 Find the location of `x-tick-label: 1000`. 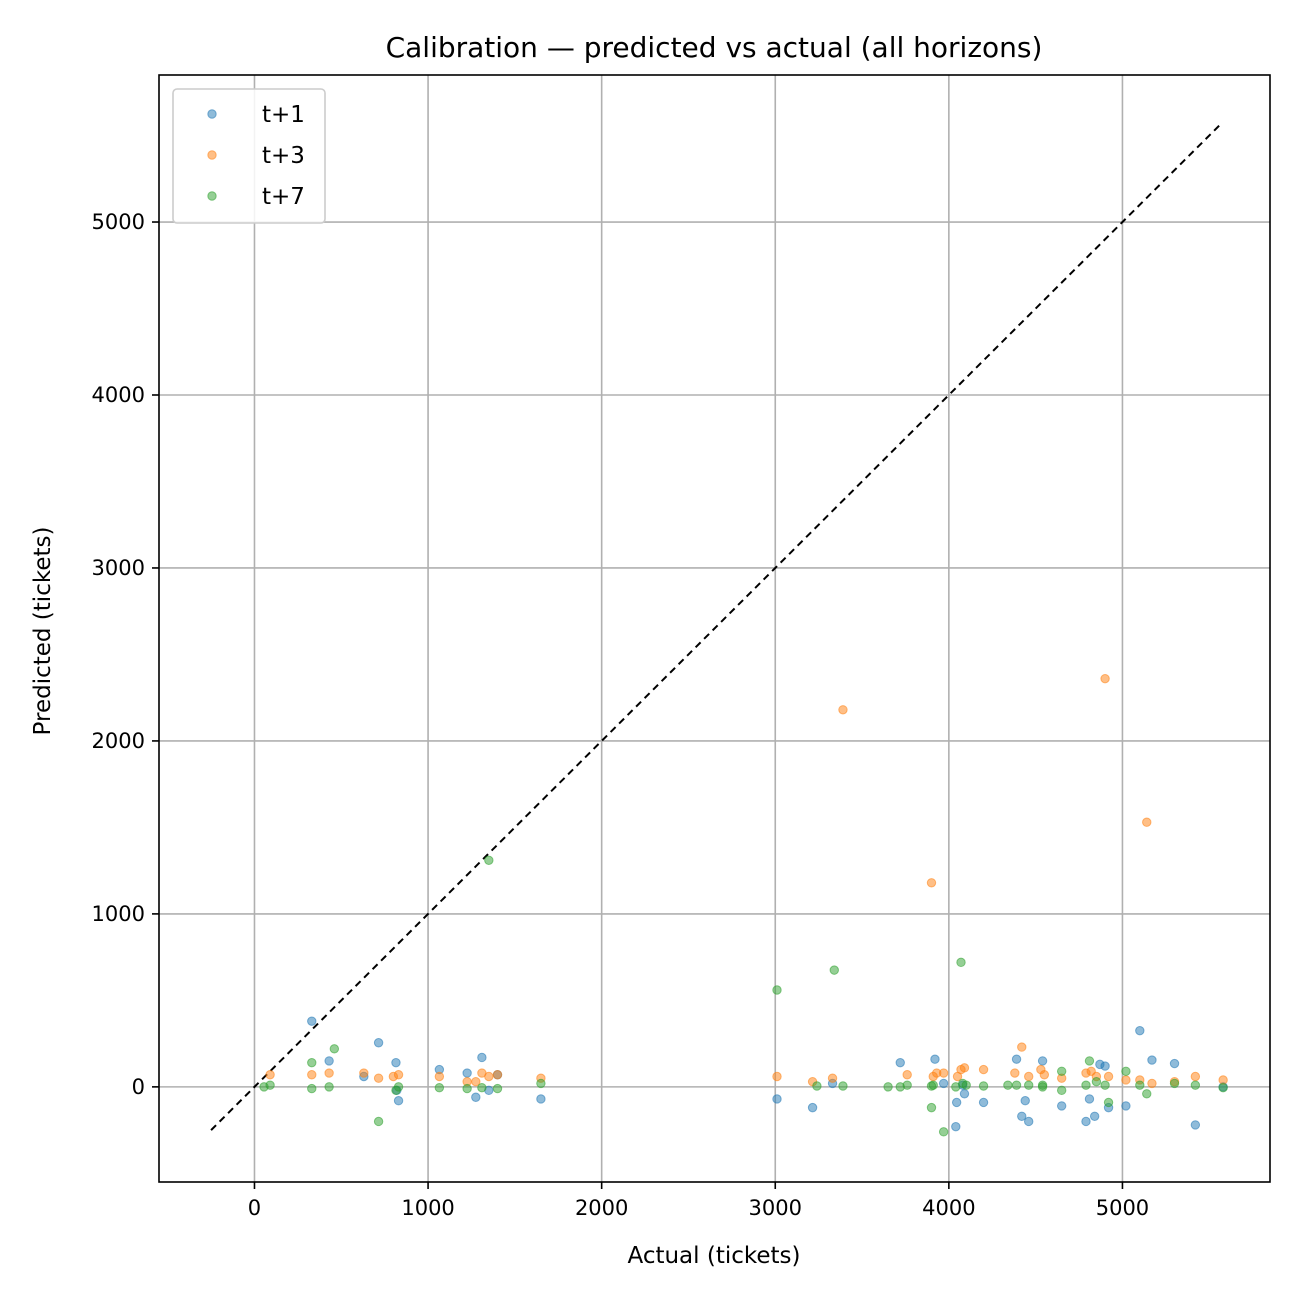

x-tick-label: 1000 is located at coordinates (427, 1208).